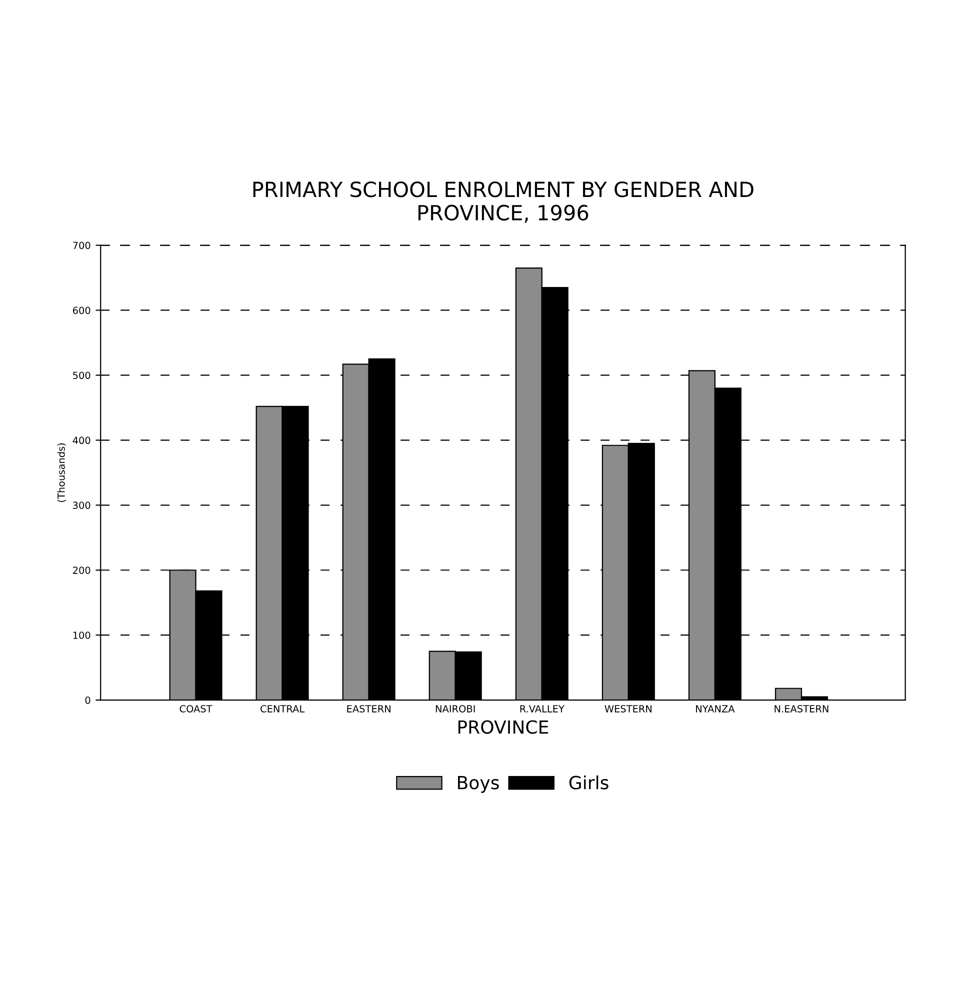 The height and width of the screenshot is (993, 958). I want to click on y-tick-label: 500, so click(81, 376).